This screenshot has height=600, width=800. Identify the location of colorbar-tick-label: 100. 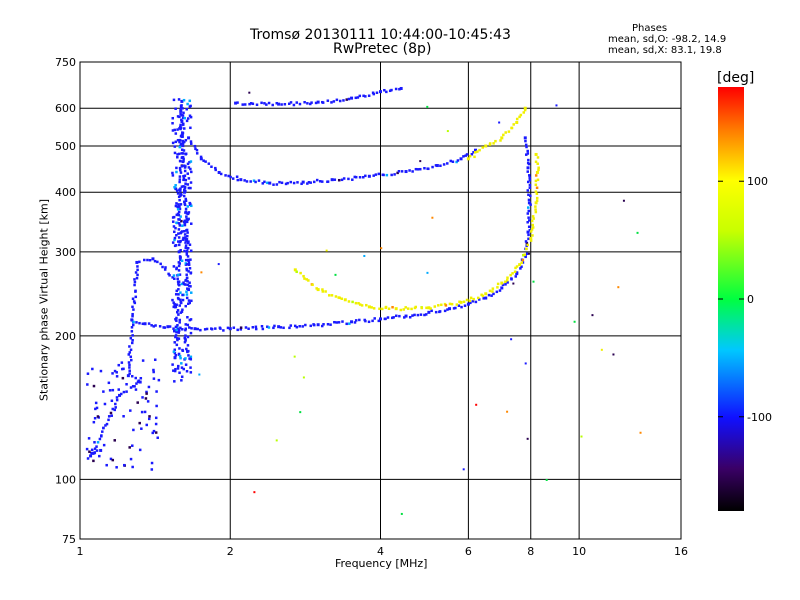
(757, 181).